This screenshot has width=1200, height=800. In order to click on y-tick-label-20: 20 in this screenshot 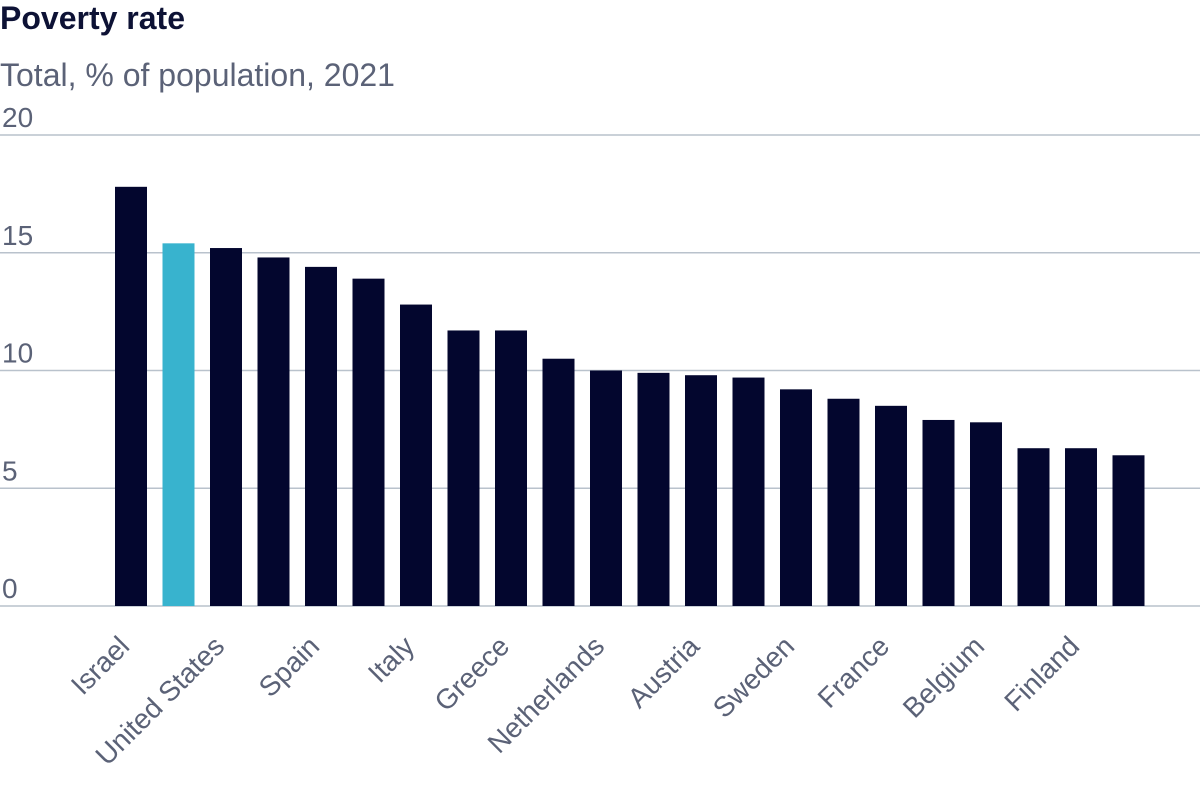, I will do `click(17, 117)`.